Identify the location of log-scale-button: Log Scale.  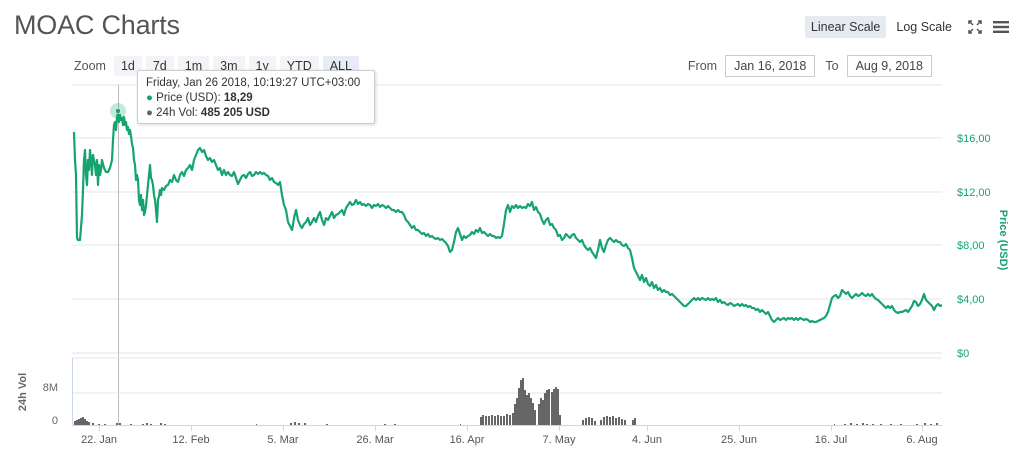
(924, 27).